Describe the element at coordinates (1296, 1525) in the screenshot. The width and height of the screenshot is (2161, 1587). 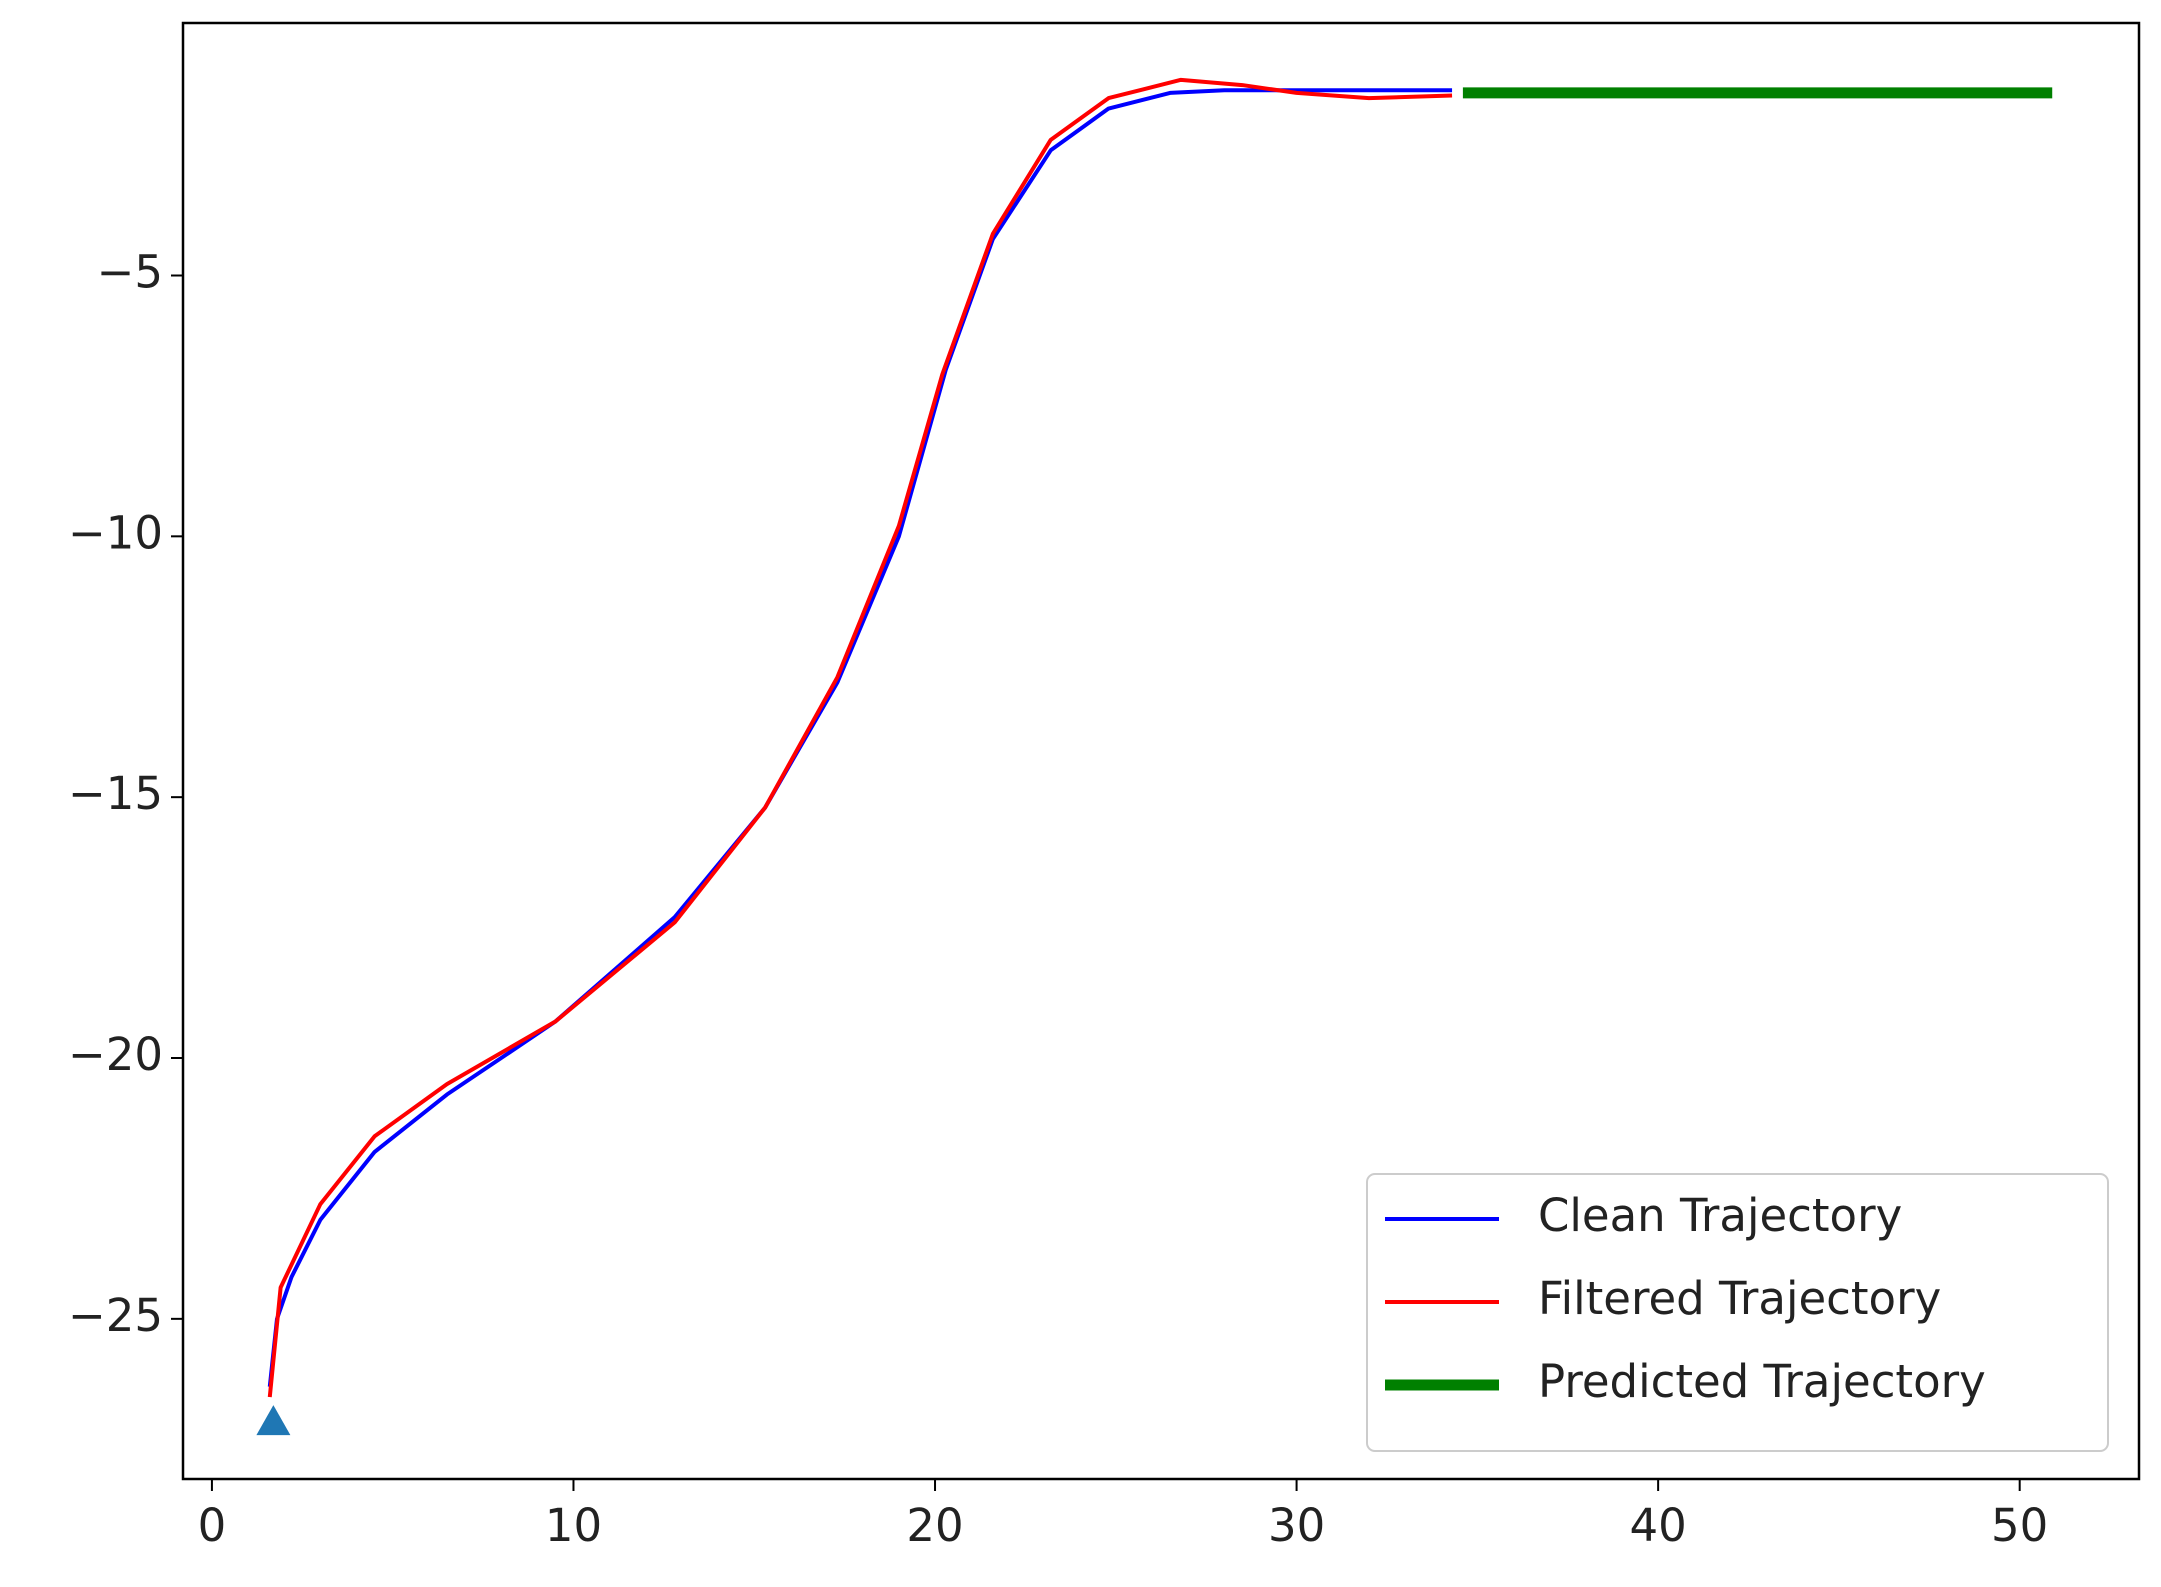
I see `x-tick-label: 30` at that location.